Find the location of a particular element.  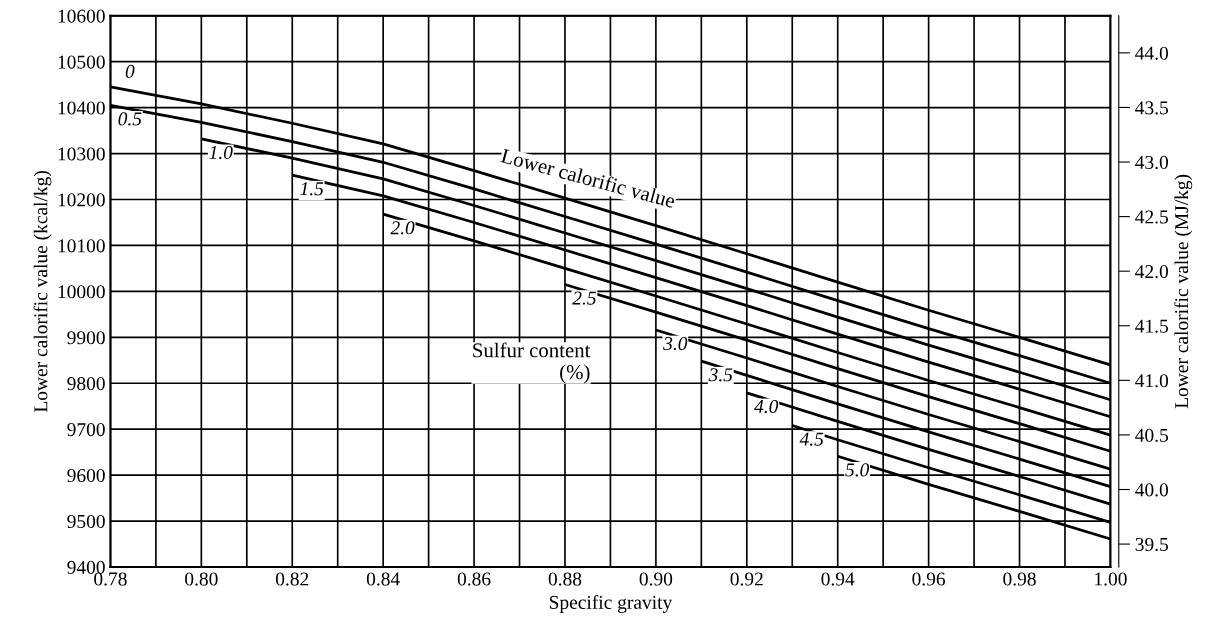

y-tick-label: 10000 is located at coordinates (81, 292).